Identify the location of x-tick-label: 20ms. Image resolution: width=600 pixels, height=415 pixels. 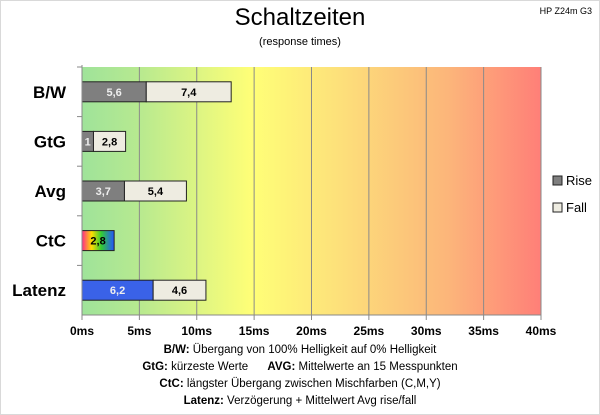
(311, 331).